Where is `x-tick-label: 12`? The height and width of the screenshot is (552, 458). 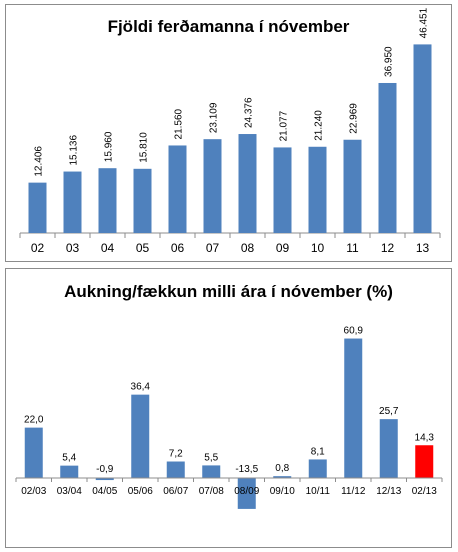
x-tick-label: 12 is located at coordinates (388, 248).